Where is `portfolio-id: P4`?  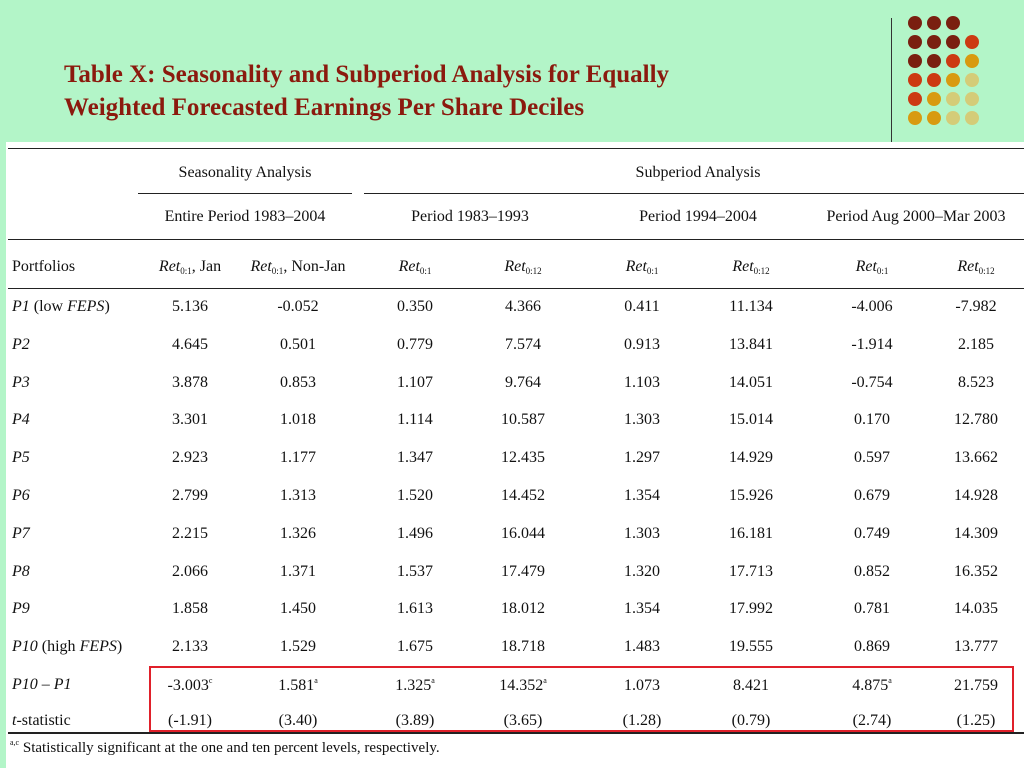
portfolio-id: P4 is located at coordinates (21, 420).